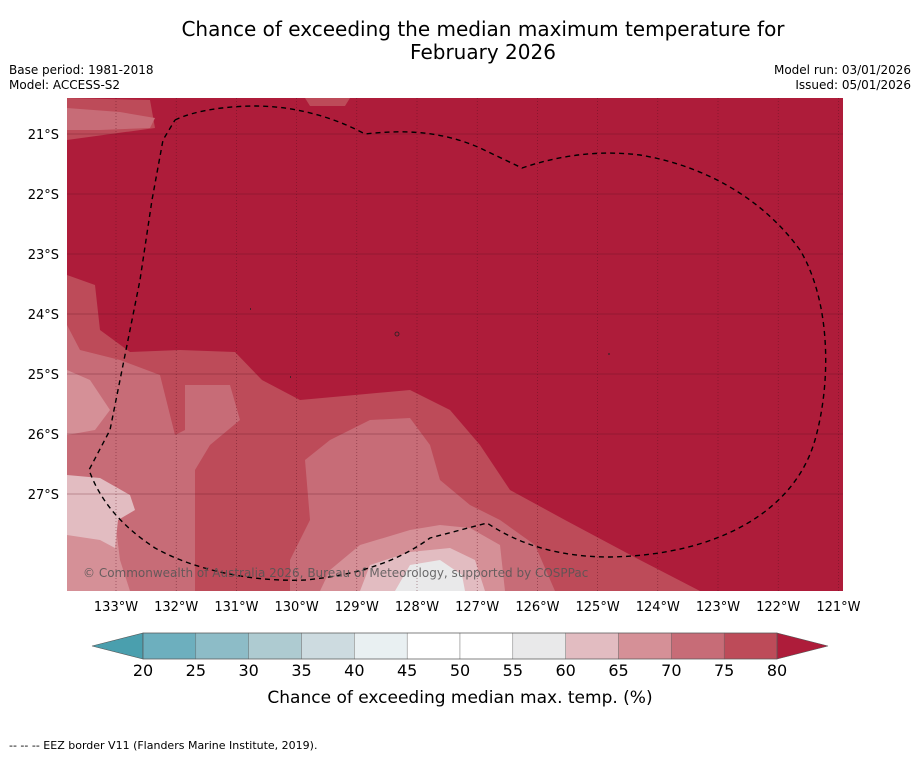  What do you see at coordinates (327, 102) in the screenshot?
I see `contour-region-75-80-topmid` at bounding box center [327, 102].